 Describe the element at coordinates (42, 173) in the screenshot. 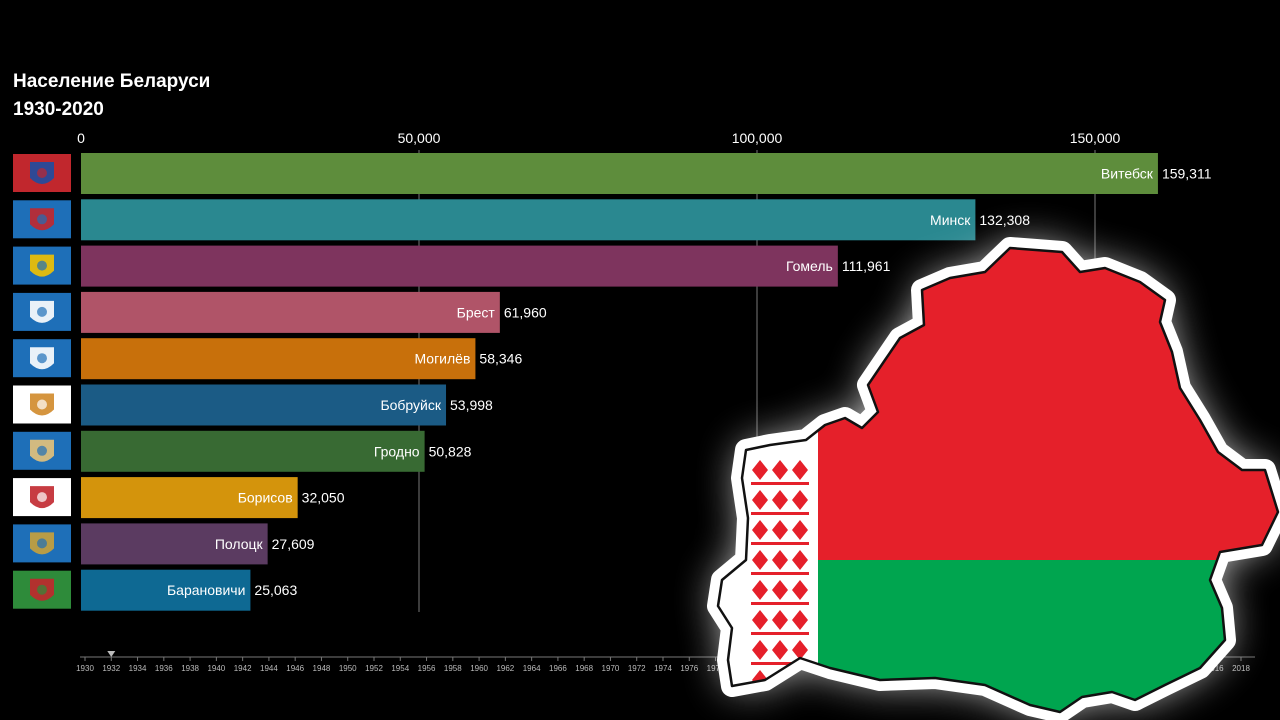

I see `vitebsk-coat-of-arms-icon` at that location.